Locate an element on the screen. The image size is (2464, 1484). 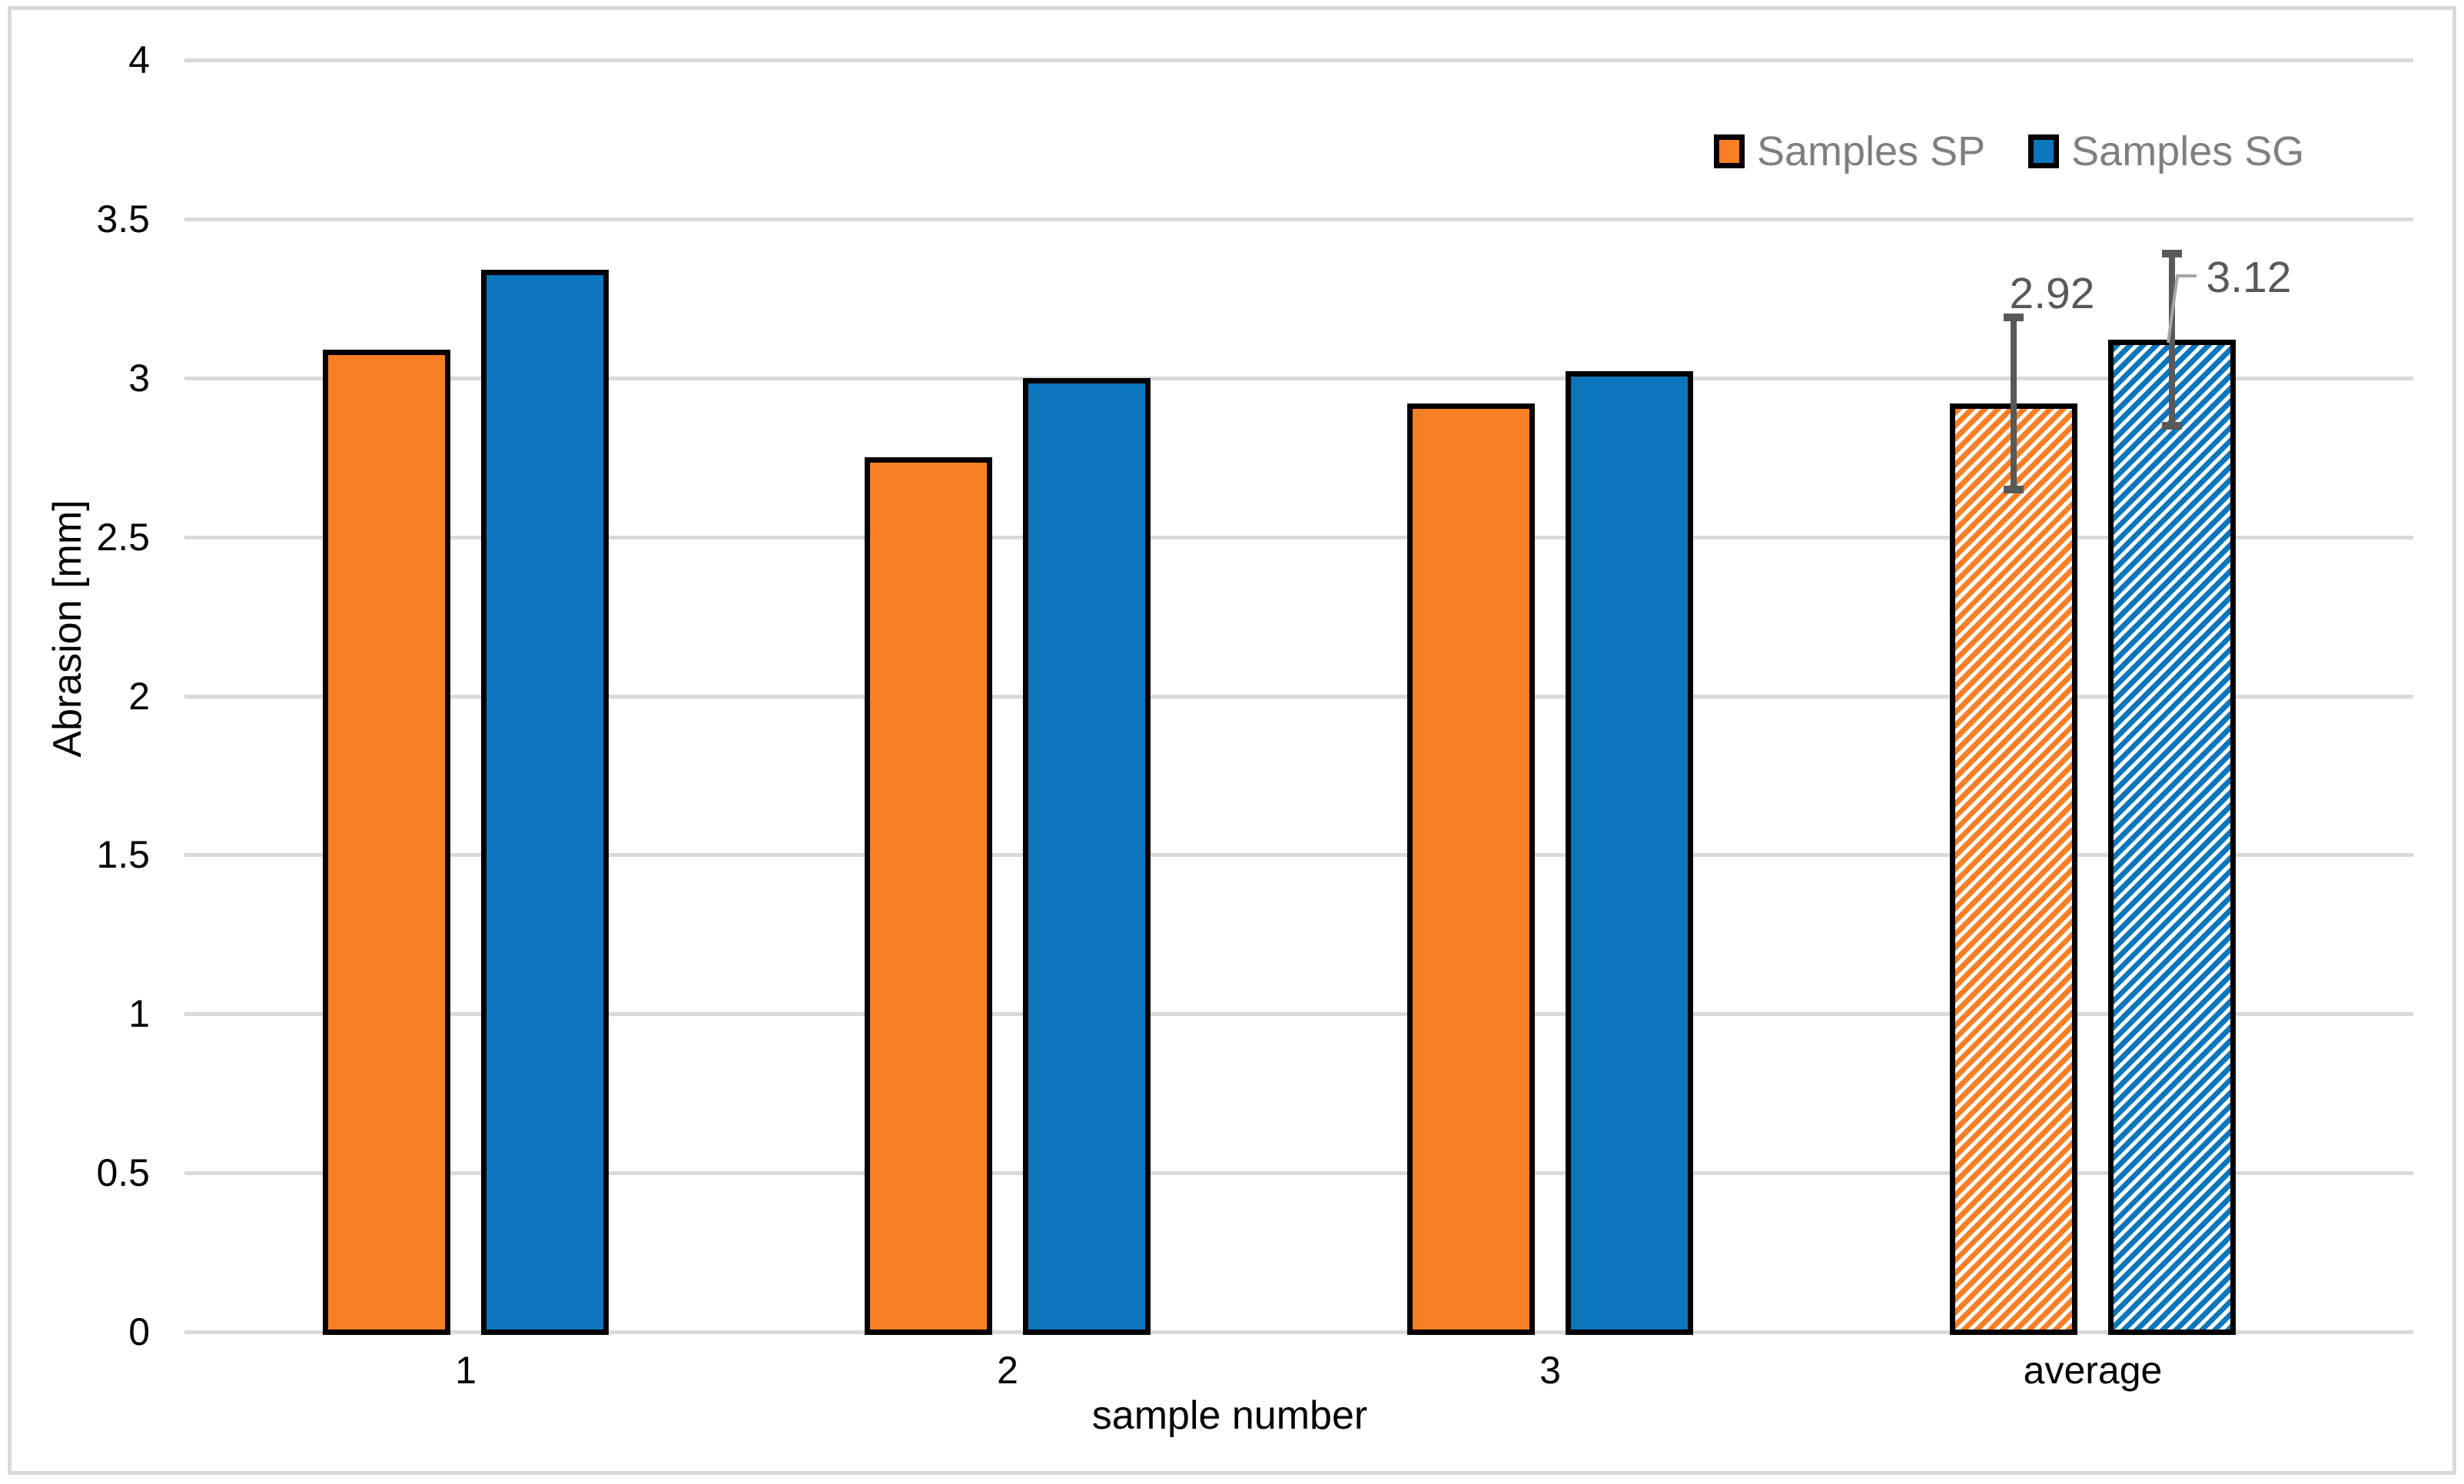
x-category-label: average is located at coordinates (2093, 1370).